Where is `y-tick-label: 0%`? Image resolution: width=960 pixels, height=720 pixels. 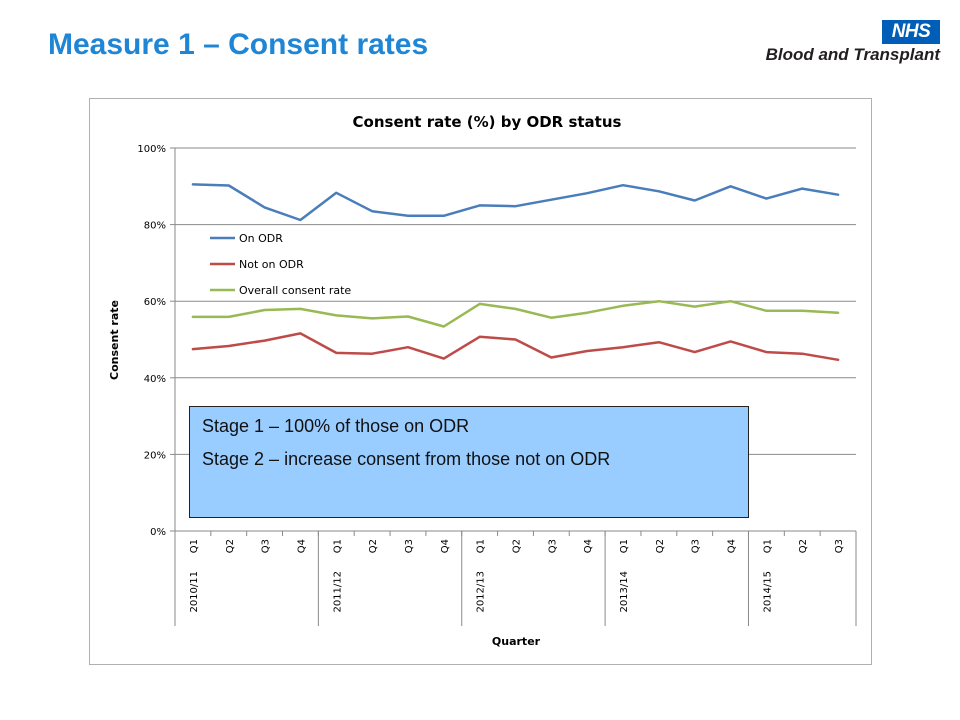
y-tick-label: 0% is located at coordinates (158, 532).